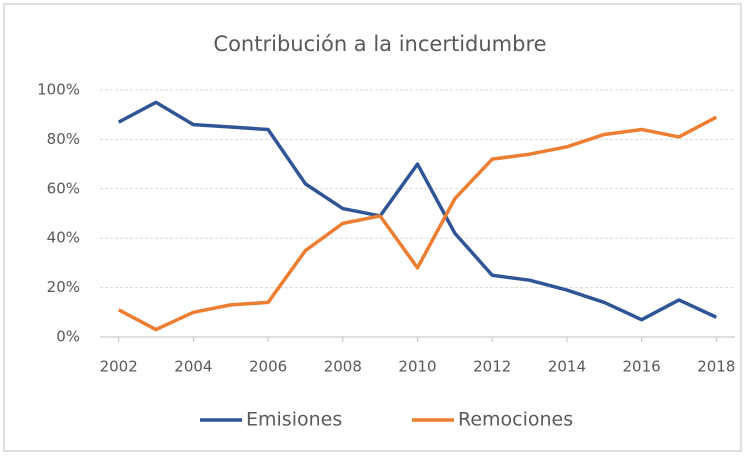 The height and width of the screenshot is (456, 746). I want to click on y-tick-label: 60%, so click(63, 188).